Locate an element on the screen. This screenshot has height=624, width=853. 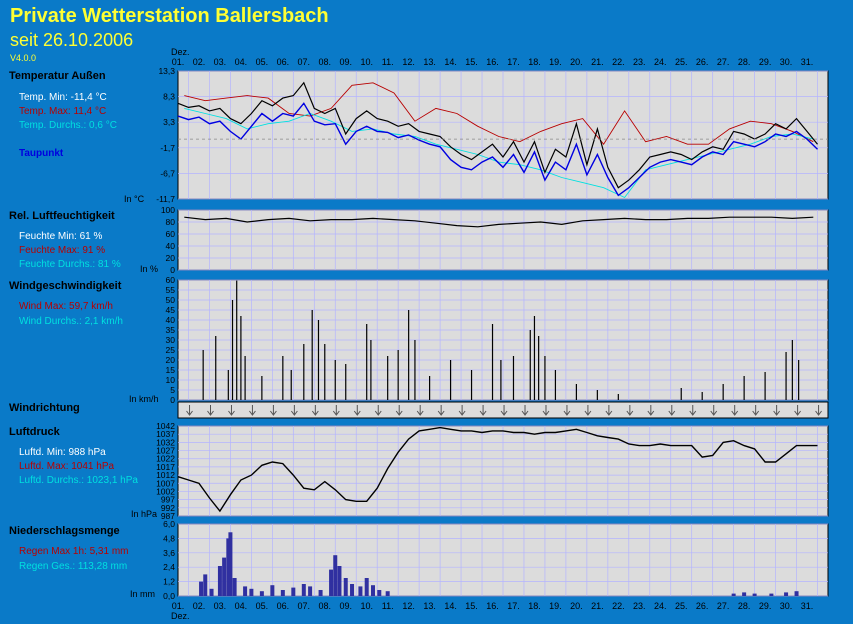
day-label-top: 15. is located at coordinates (471, 62).